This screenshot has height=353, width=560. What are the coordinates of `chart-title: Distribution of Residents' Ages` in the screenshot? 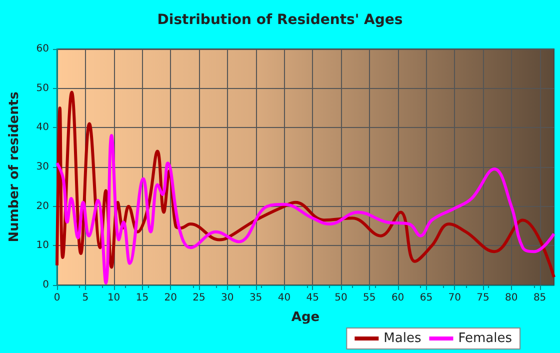 It's located at (280, 20).